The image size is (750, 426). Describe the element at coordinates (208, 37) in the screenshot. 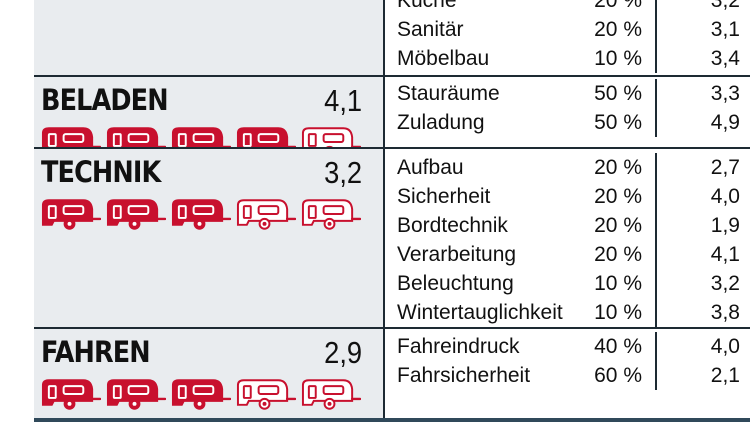

I see `section-summary` at that location.